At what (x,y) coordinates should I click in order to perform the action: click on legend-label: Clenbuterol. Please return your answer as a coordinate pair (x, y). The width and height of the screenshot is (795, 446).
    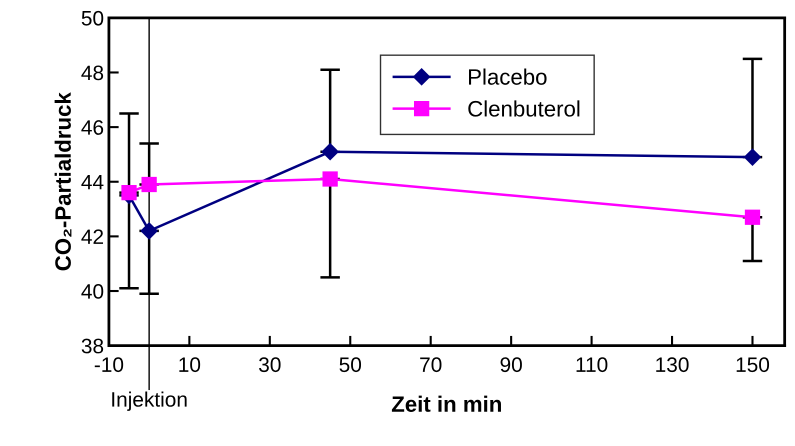
    Looking at the image, I should click on (524, 108).